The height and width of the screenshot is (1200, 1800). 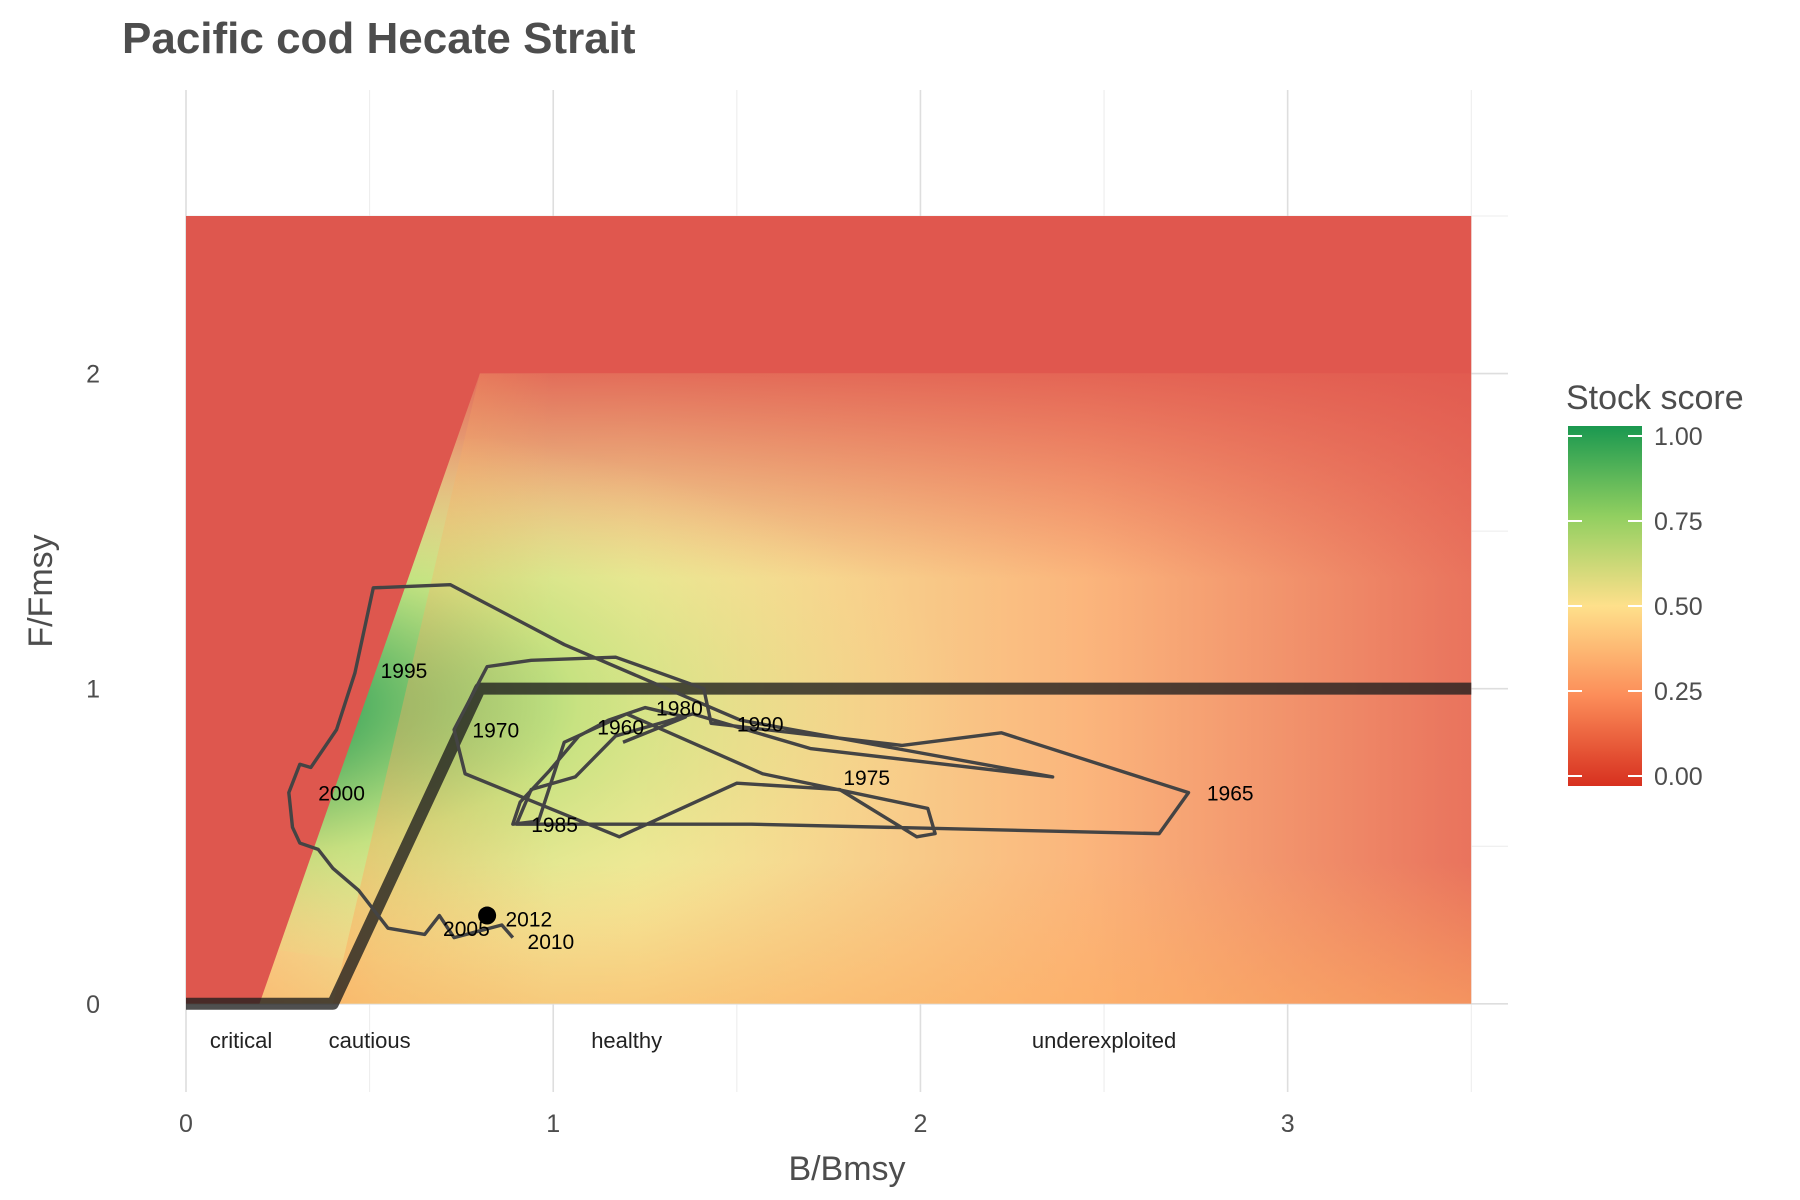 What do you see at coordinates (1635, 607) in the screenshot?
I see `legend-ticks: 0.00 0.25 0.50 0.75 1.00` at bounding box center [1635, 607].